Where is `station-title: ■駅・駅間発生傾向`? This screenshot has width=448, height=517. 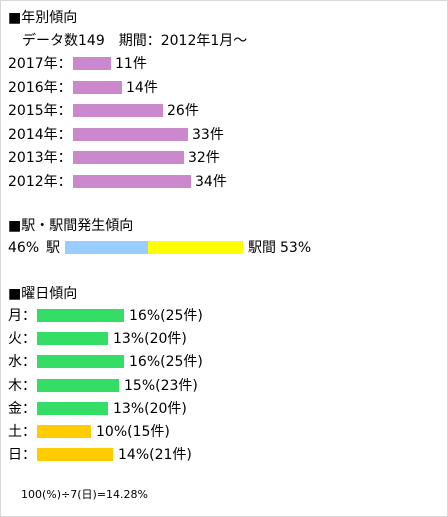
station-title: ■駅・駅間発生傾向 is located at coordinates (71, 226).